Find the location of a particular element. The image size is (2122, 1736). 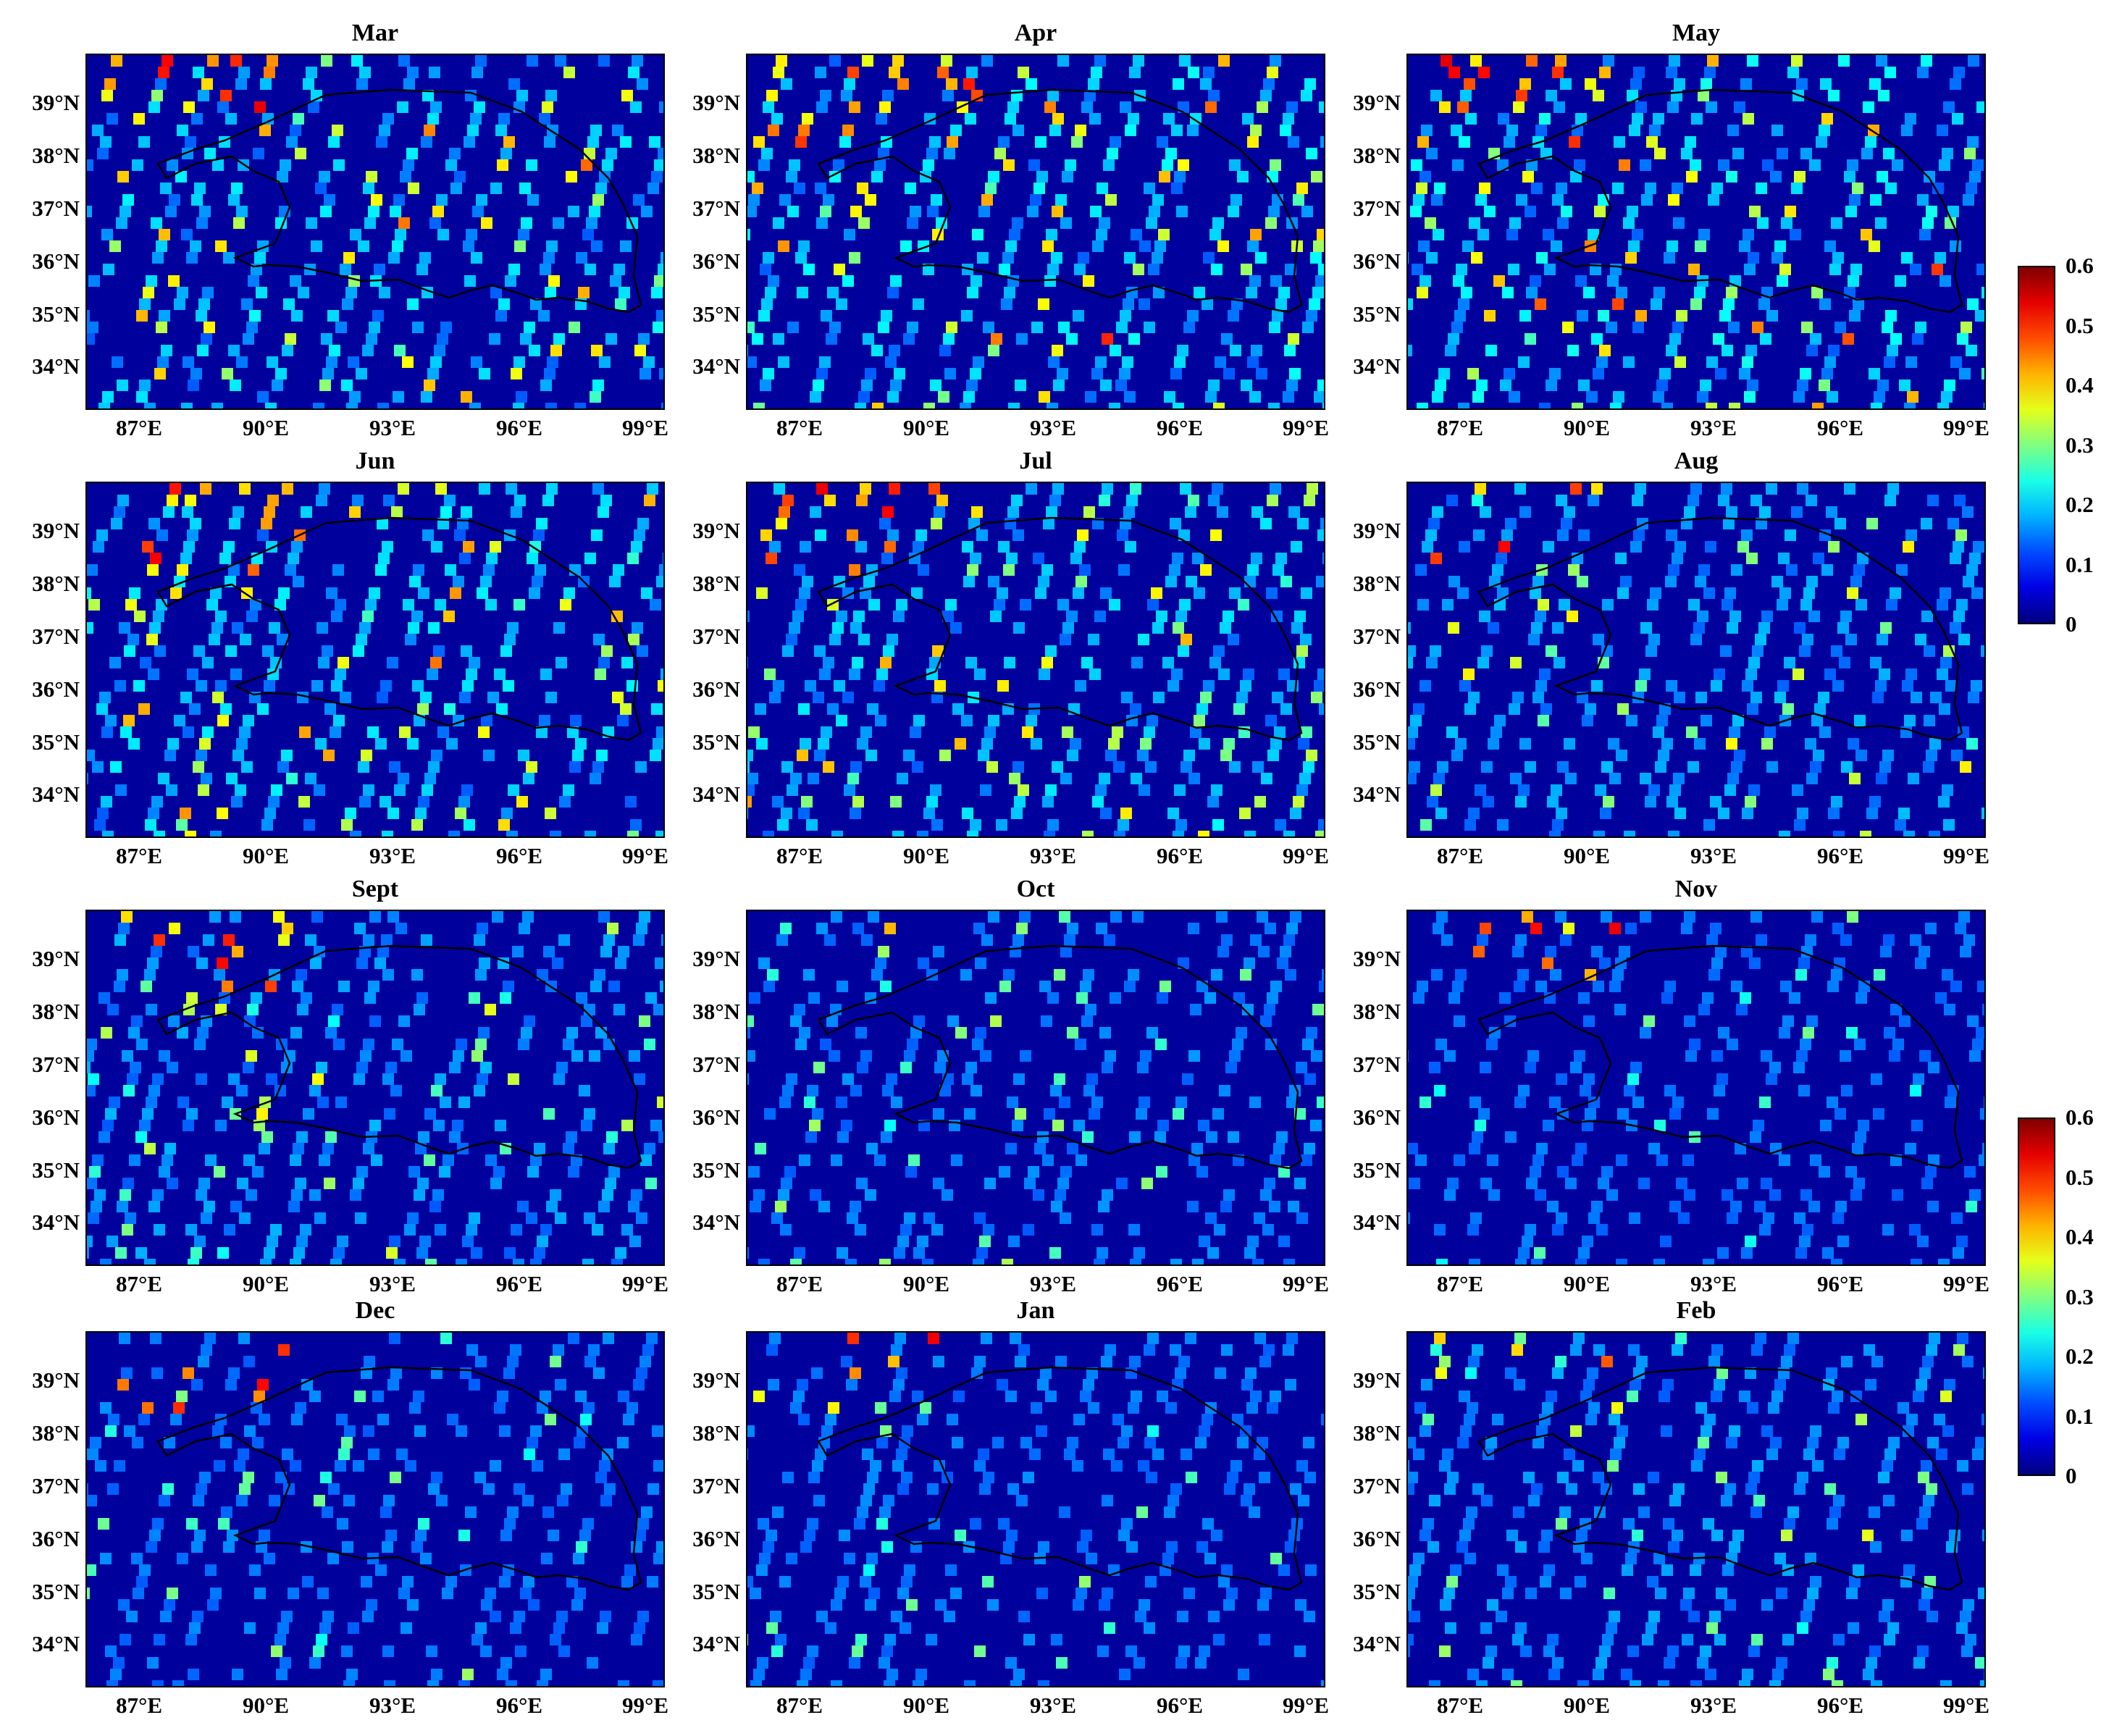

y-tick-label: 36°N is located at coordinates (56, 1538).